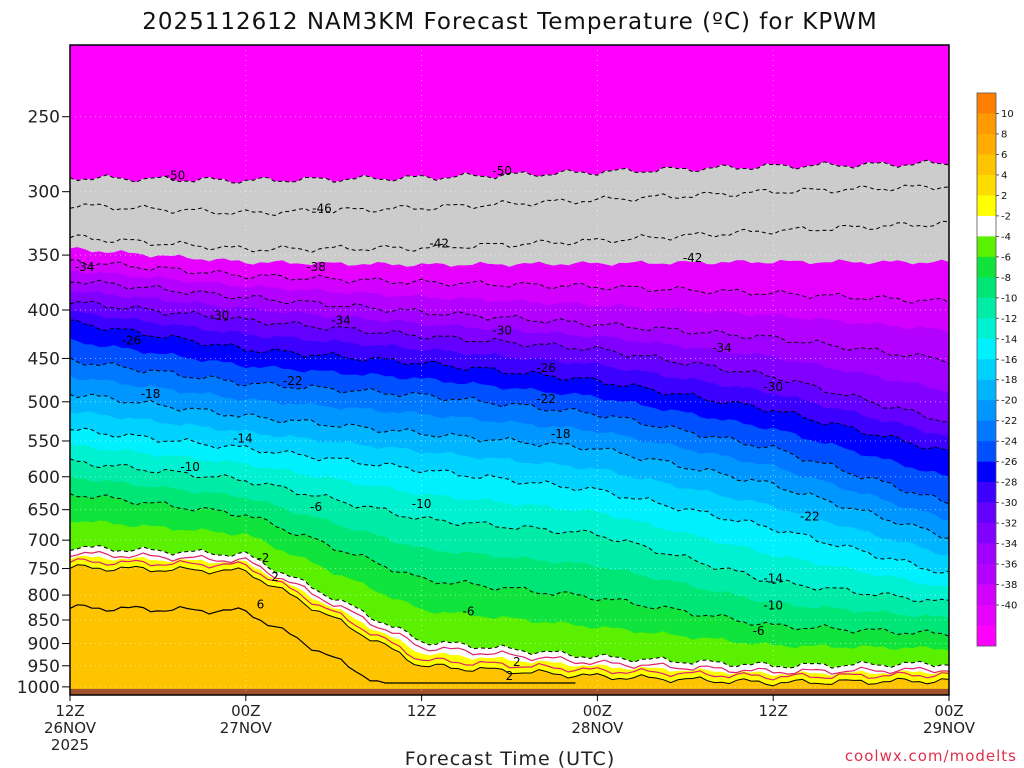 This screenshot has width=1024, height=768. Describe the element at coordinates (1006, 216) in the screenshot. I see `colorbar-label: -2` at that location.